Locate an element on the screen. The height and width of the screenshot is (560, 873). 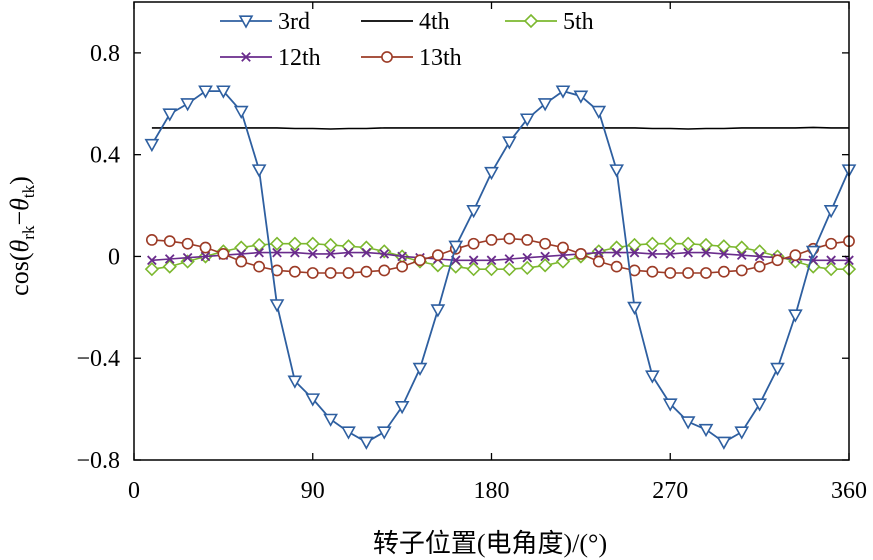
ylabel-theta2: θ is located at coordinates (19, 204).